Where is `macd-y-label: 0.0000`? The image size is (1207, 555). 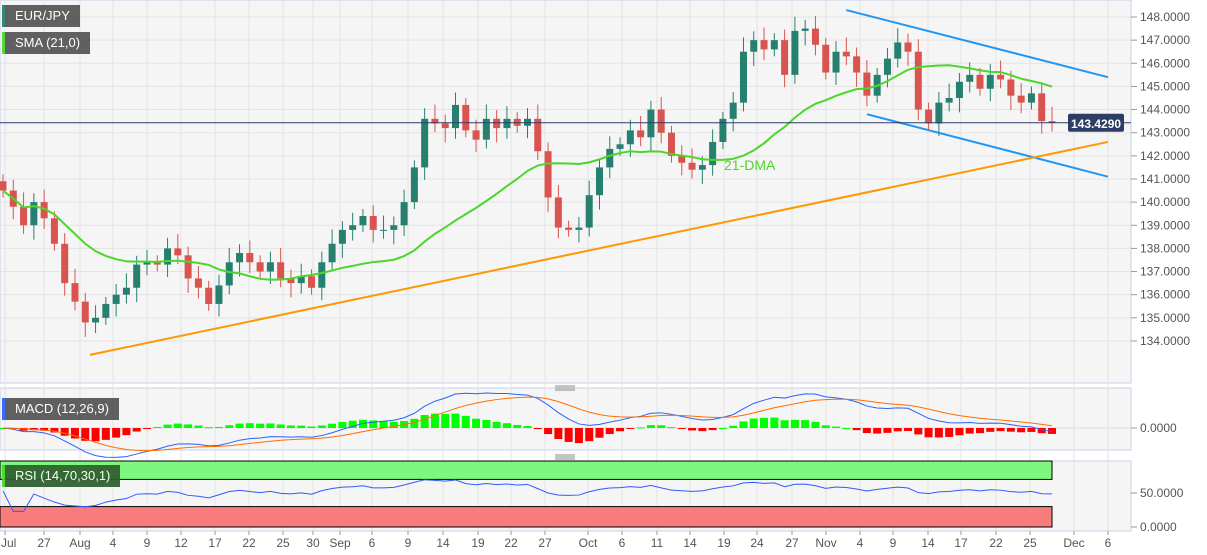 macd-y-label: 0.0000 is located at coordinates (1158, 428).